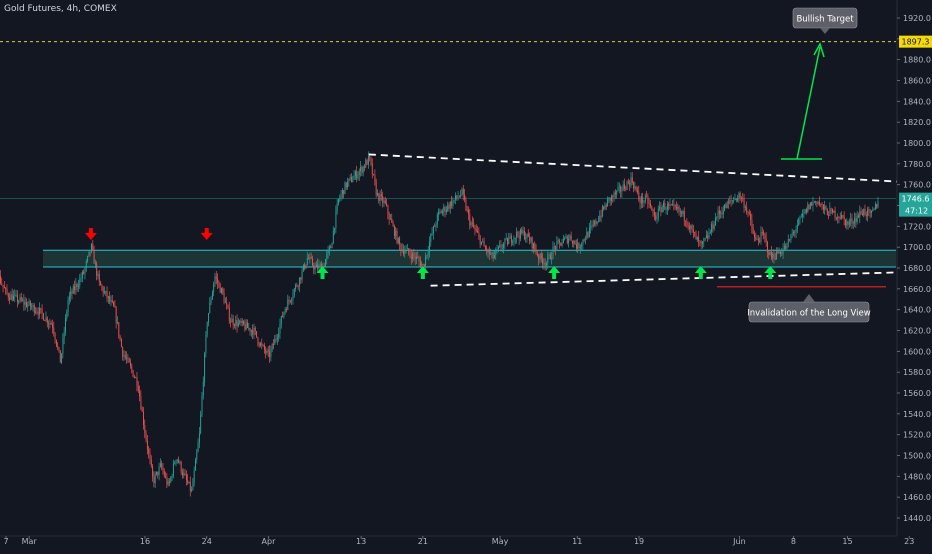 The width and height of the screenshot is (932, 554). What do you see at coordinates (917, 518) in the screenshot?
I see `price-tick-label: 1440.0` at bounding box center [917, 518].